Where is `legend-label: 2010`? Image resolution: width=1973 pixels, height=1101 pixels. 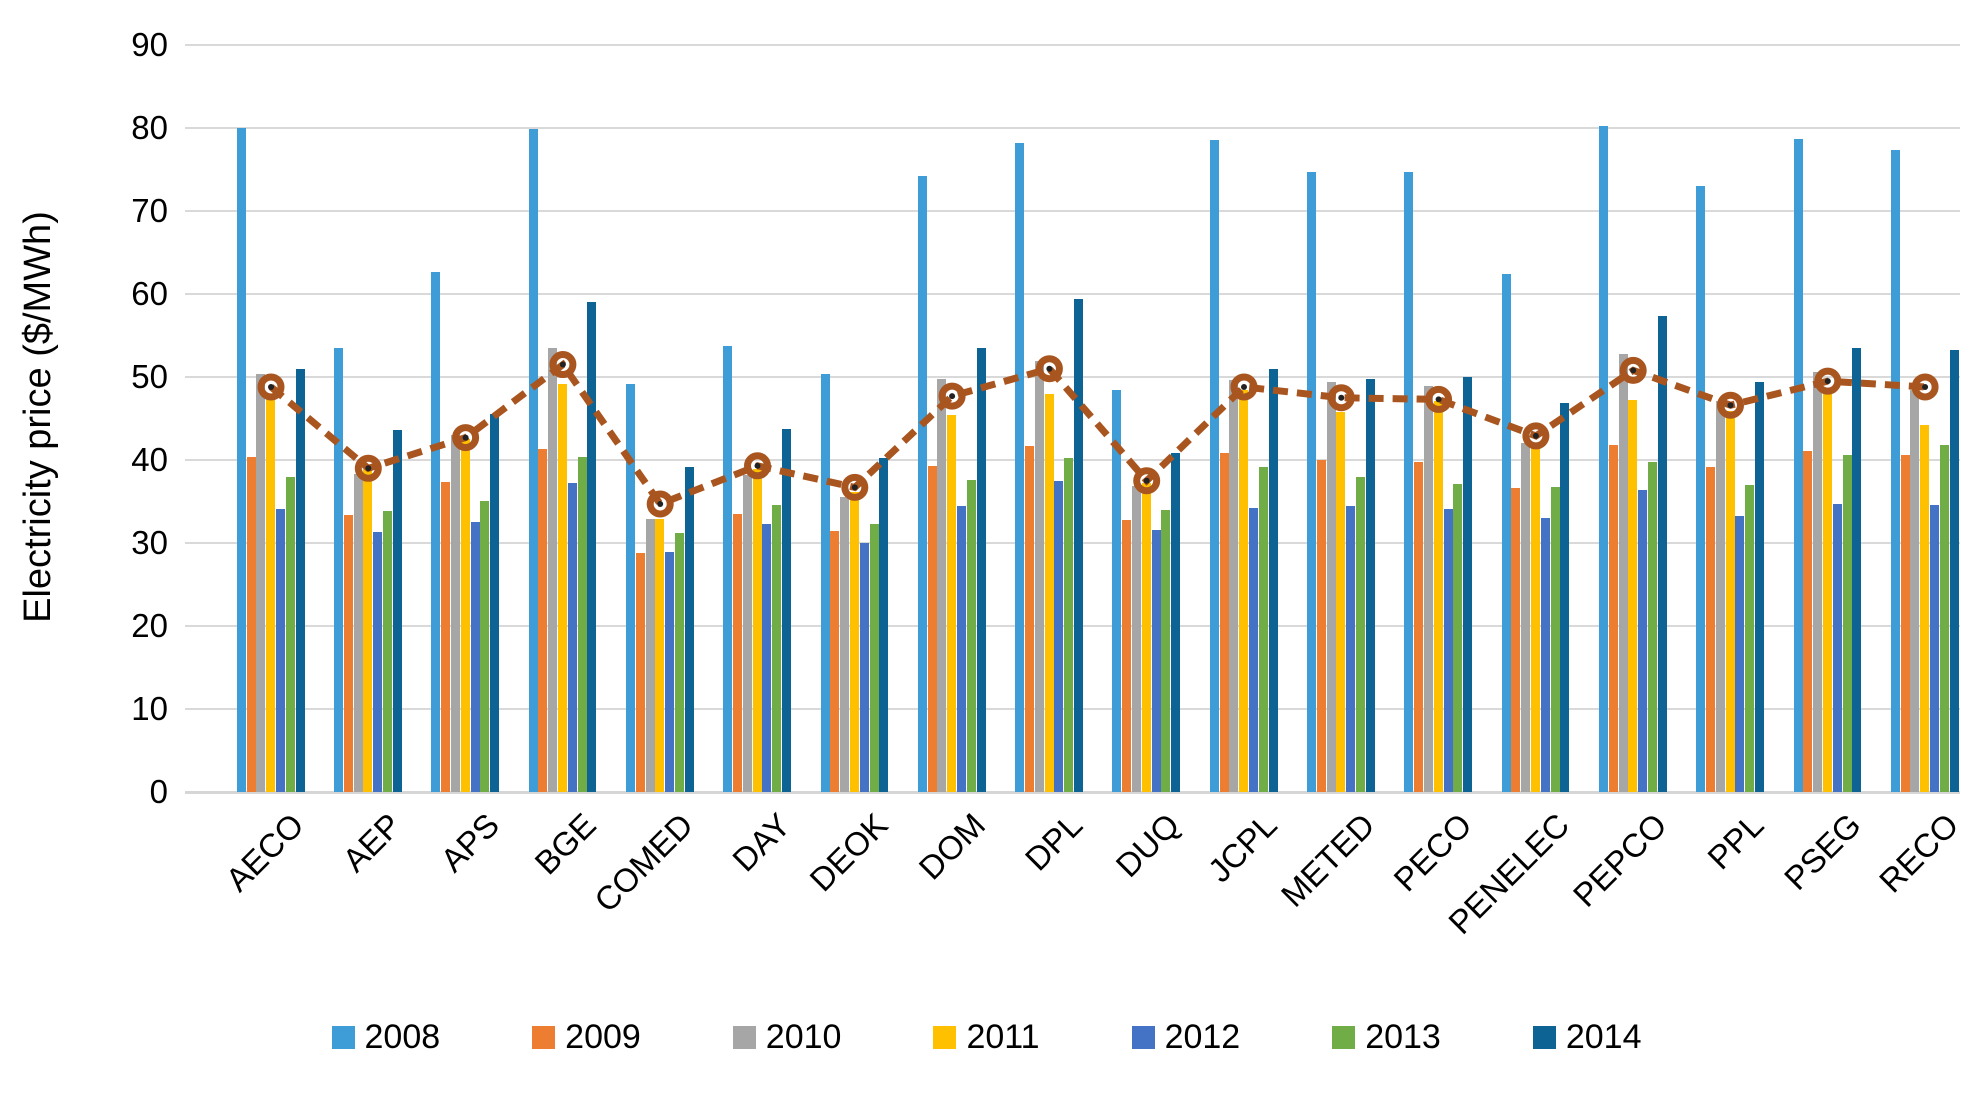 legend-label: 2010 is located at coordinates (803, 1037).